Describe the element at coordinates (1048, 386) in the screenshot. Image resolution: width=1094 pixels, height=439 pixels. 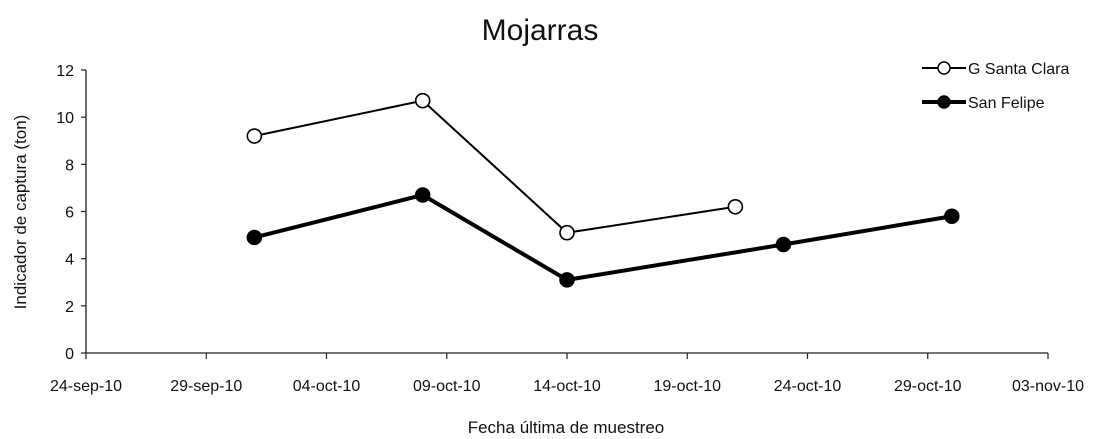
I see `x-tick-label: 03-nov-10` at that location.